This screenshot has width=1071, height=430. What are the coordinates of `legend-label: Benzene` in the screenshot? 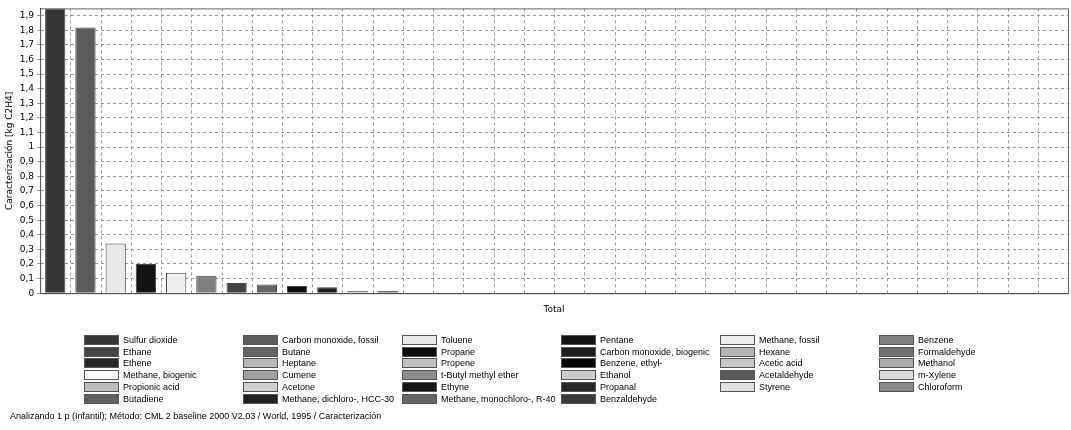 It's located at (936, 339).